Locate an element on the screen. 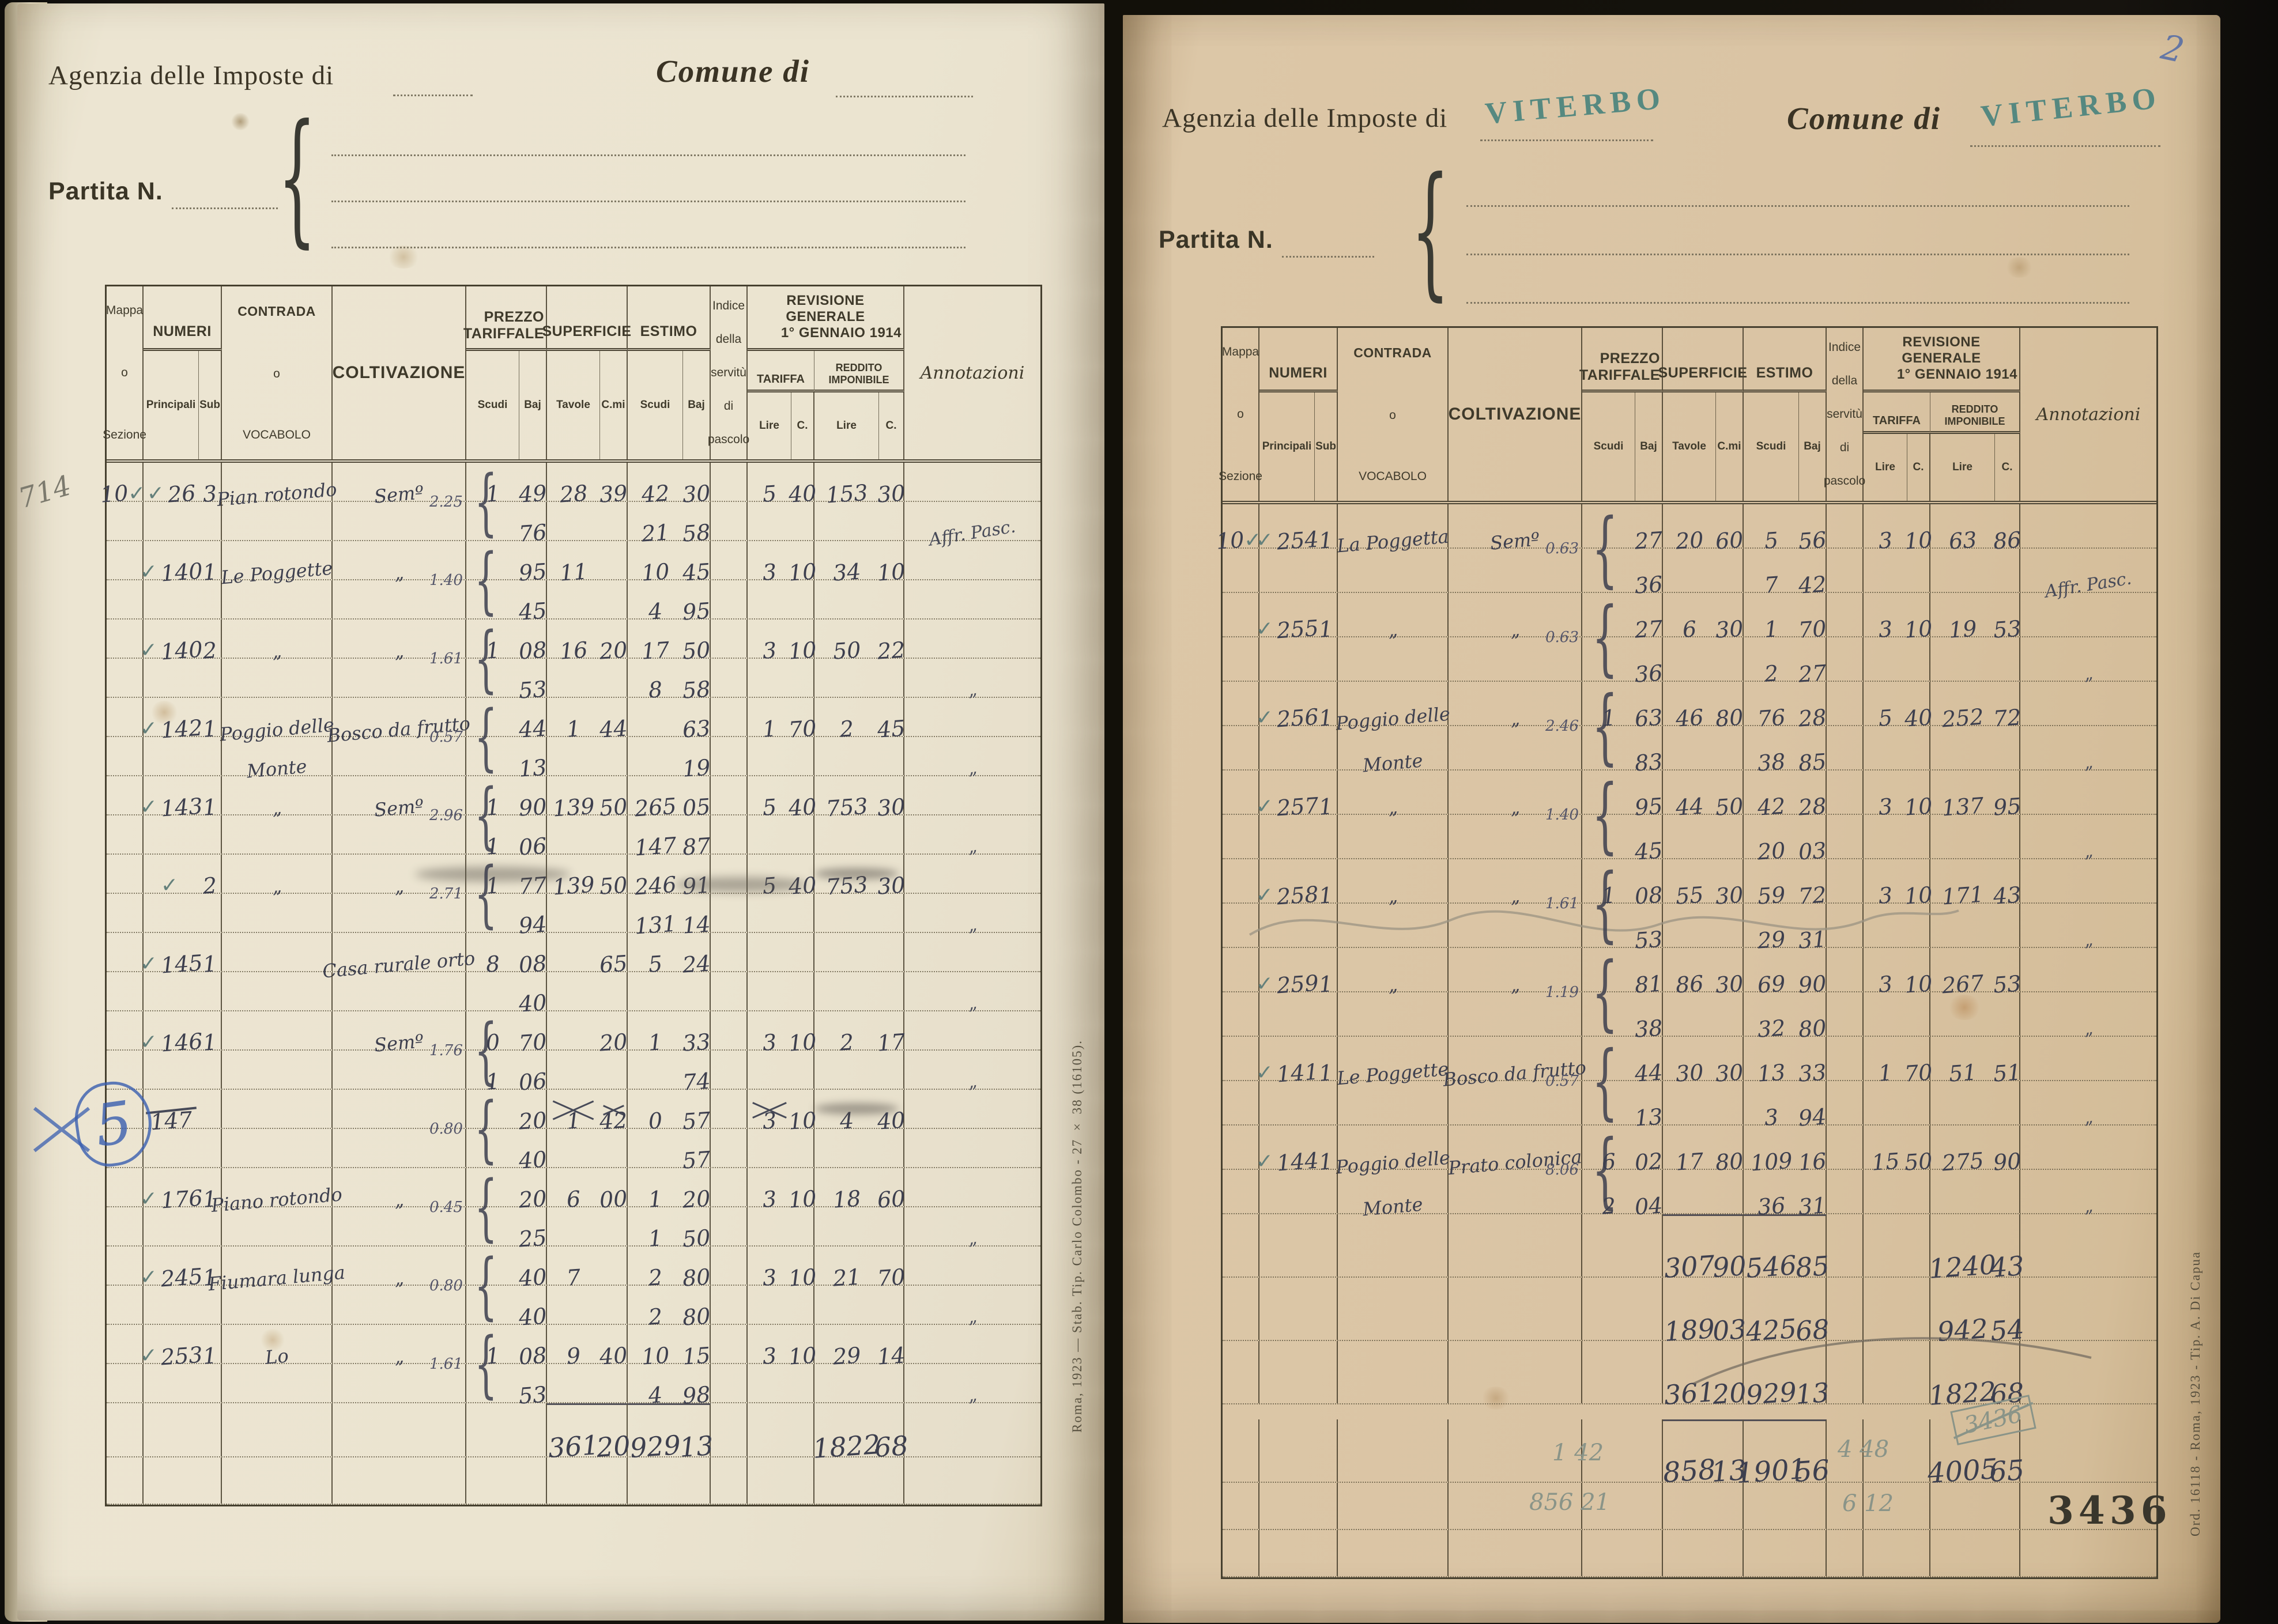 Image resolution: width=2278 pixels, height=1624 pixels. ledger-line: ✓ 259 1 „ „ 81 86 30 69 90 3 10 267 53 is located at coordinates (1689, 973).